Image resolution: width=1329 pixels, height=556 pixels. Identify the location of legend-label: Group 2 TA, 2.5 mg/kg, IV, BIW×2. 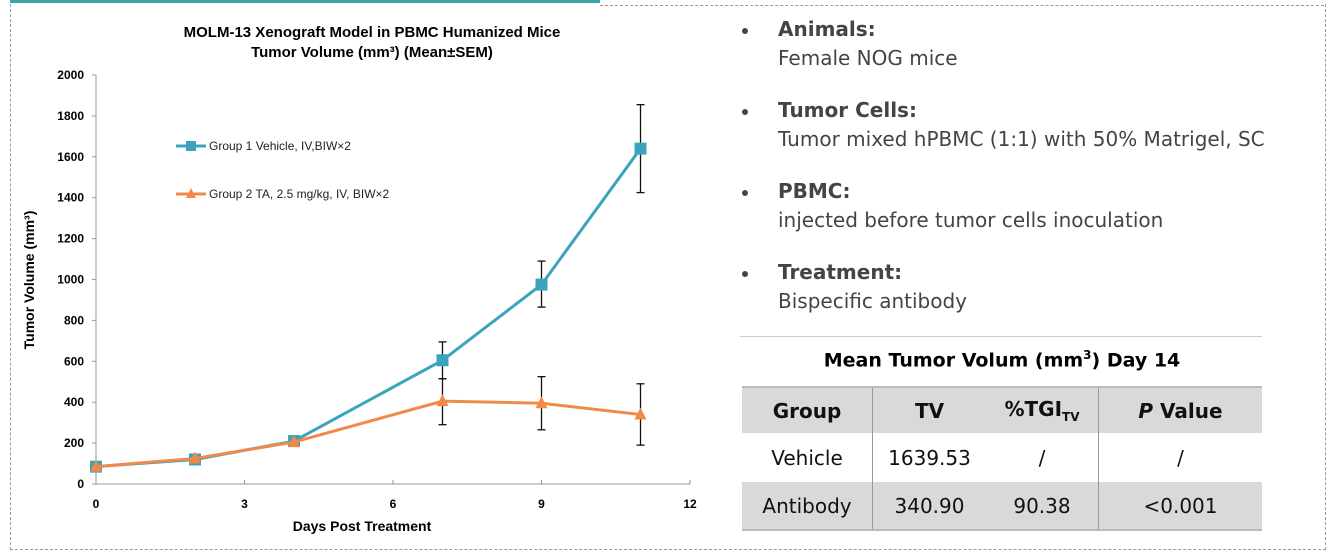
(299, 194).